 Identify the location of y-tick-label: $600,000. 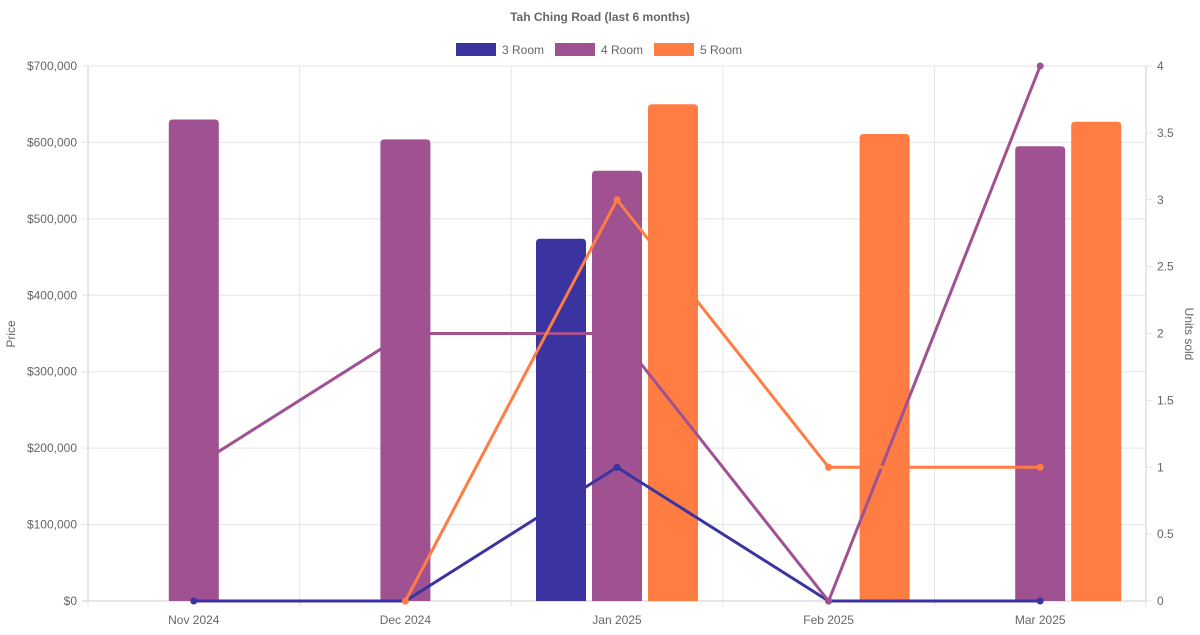
(52, 142).